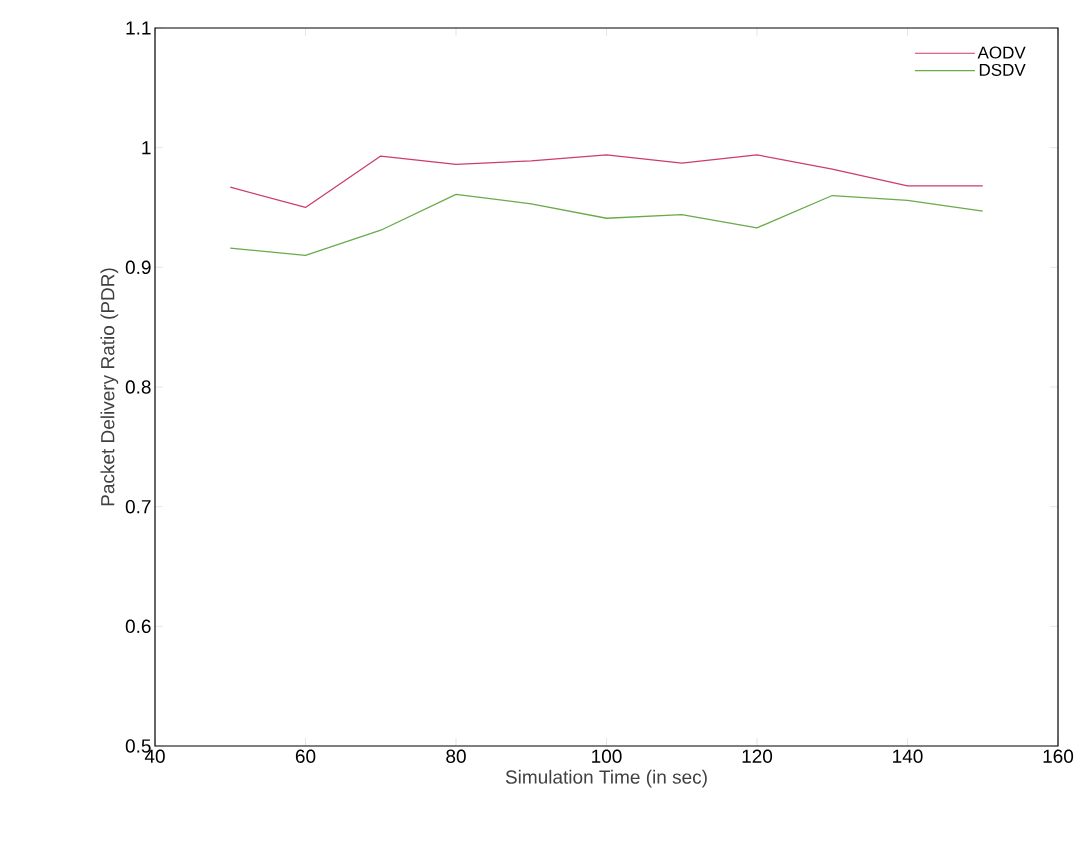 Image resolution: width=1085 pixels, height=842 pixels. What do you see at coordinates (109, 387) in the screenshot?
I see `y-axis-title: Packet Delivery Ratio (PDR)` at bounding box center [109, 387].